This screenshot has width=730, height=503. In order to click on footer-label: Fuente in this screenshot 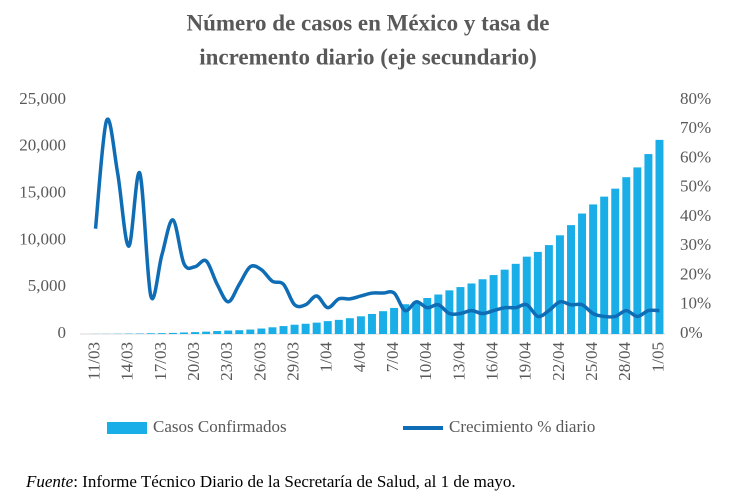, I will do `click(49, 481)`.